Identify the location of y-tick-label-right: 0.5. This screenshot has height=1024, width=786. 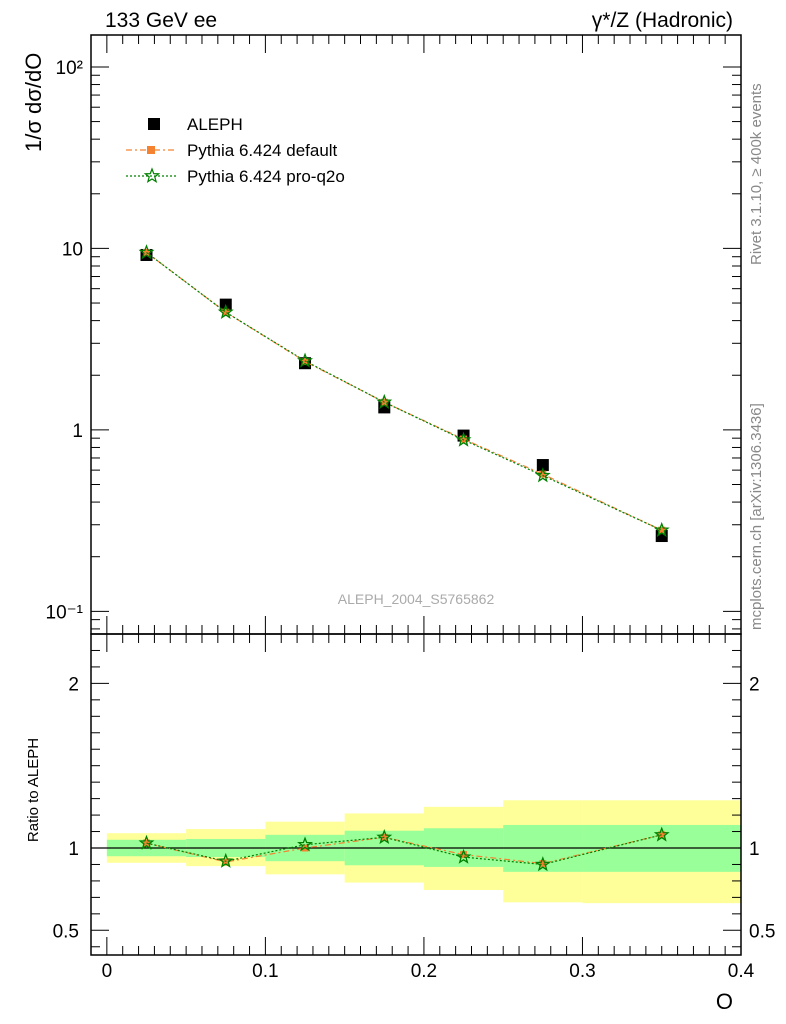
(762, 931).